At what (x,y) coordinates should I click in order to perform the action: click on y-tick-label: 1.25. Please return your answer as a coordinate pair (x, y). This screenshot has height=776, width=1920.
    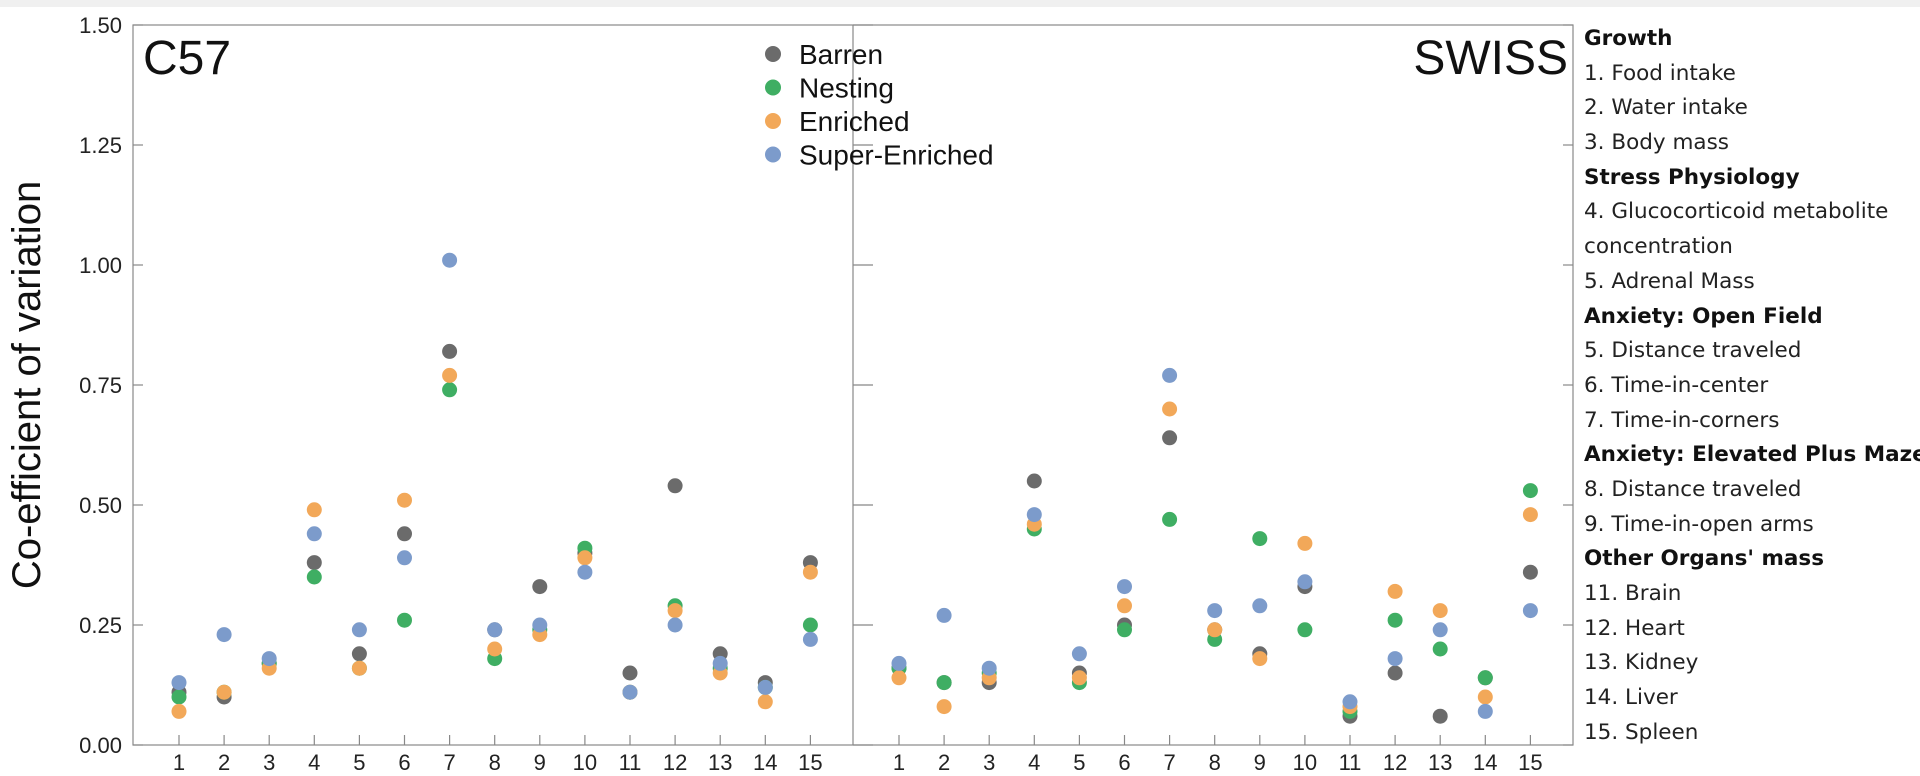
    Looking at the image, I should click on (100, 145).